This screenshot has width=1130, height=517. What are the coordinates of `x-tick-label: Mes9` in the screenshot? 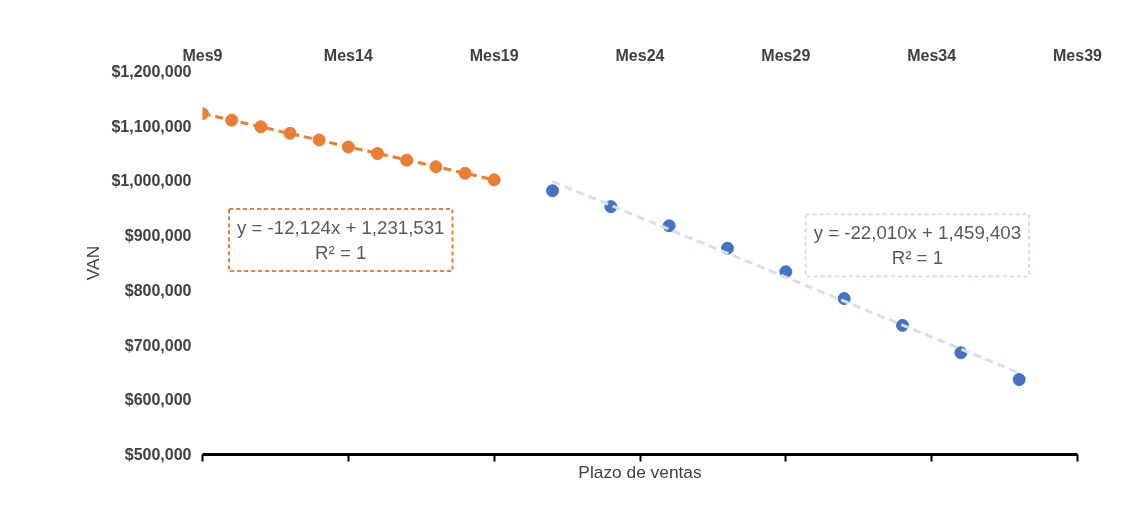 It's located at (202, 55).